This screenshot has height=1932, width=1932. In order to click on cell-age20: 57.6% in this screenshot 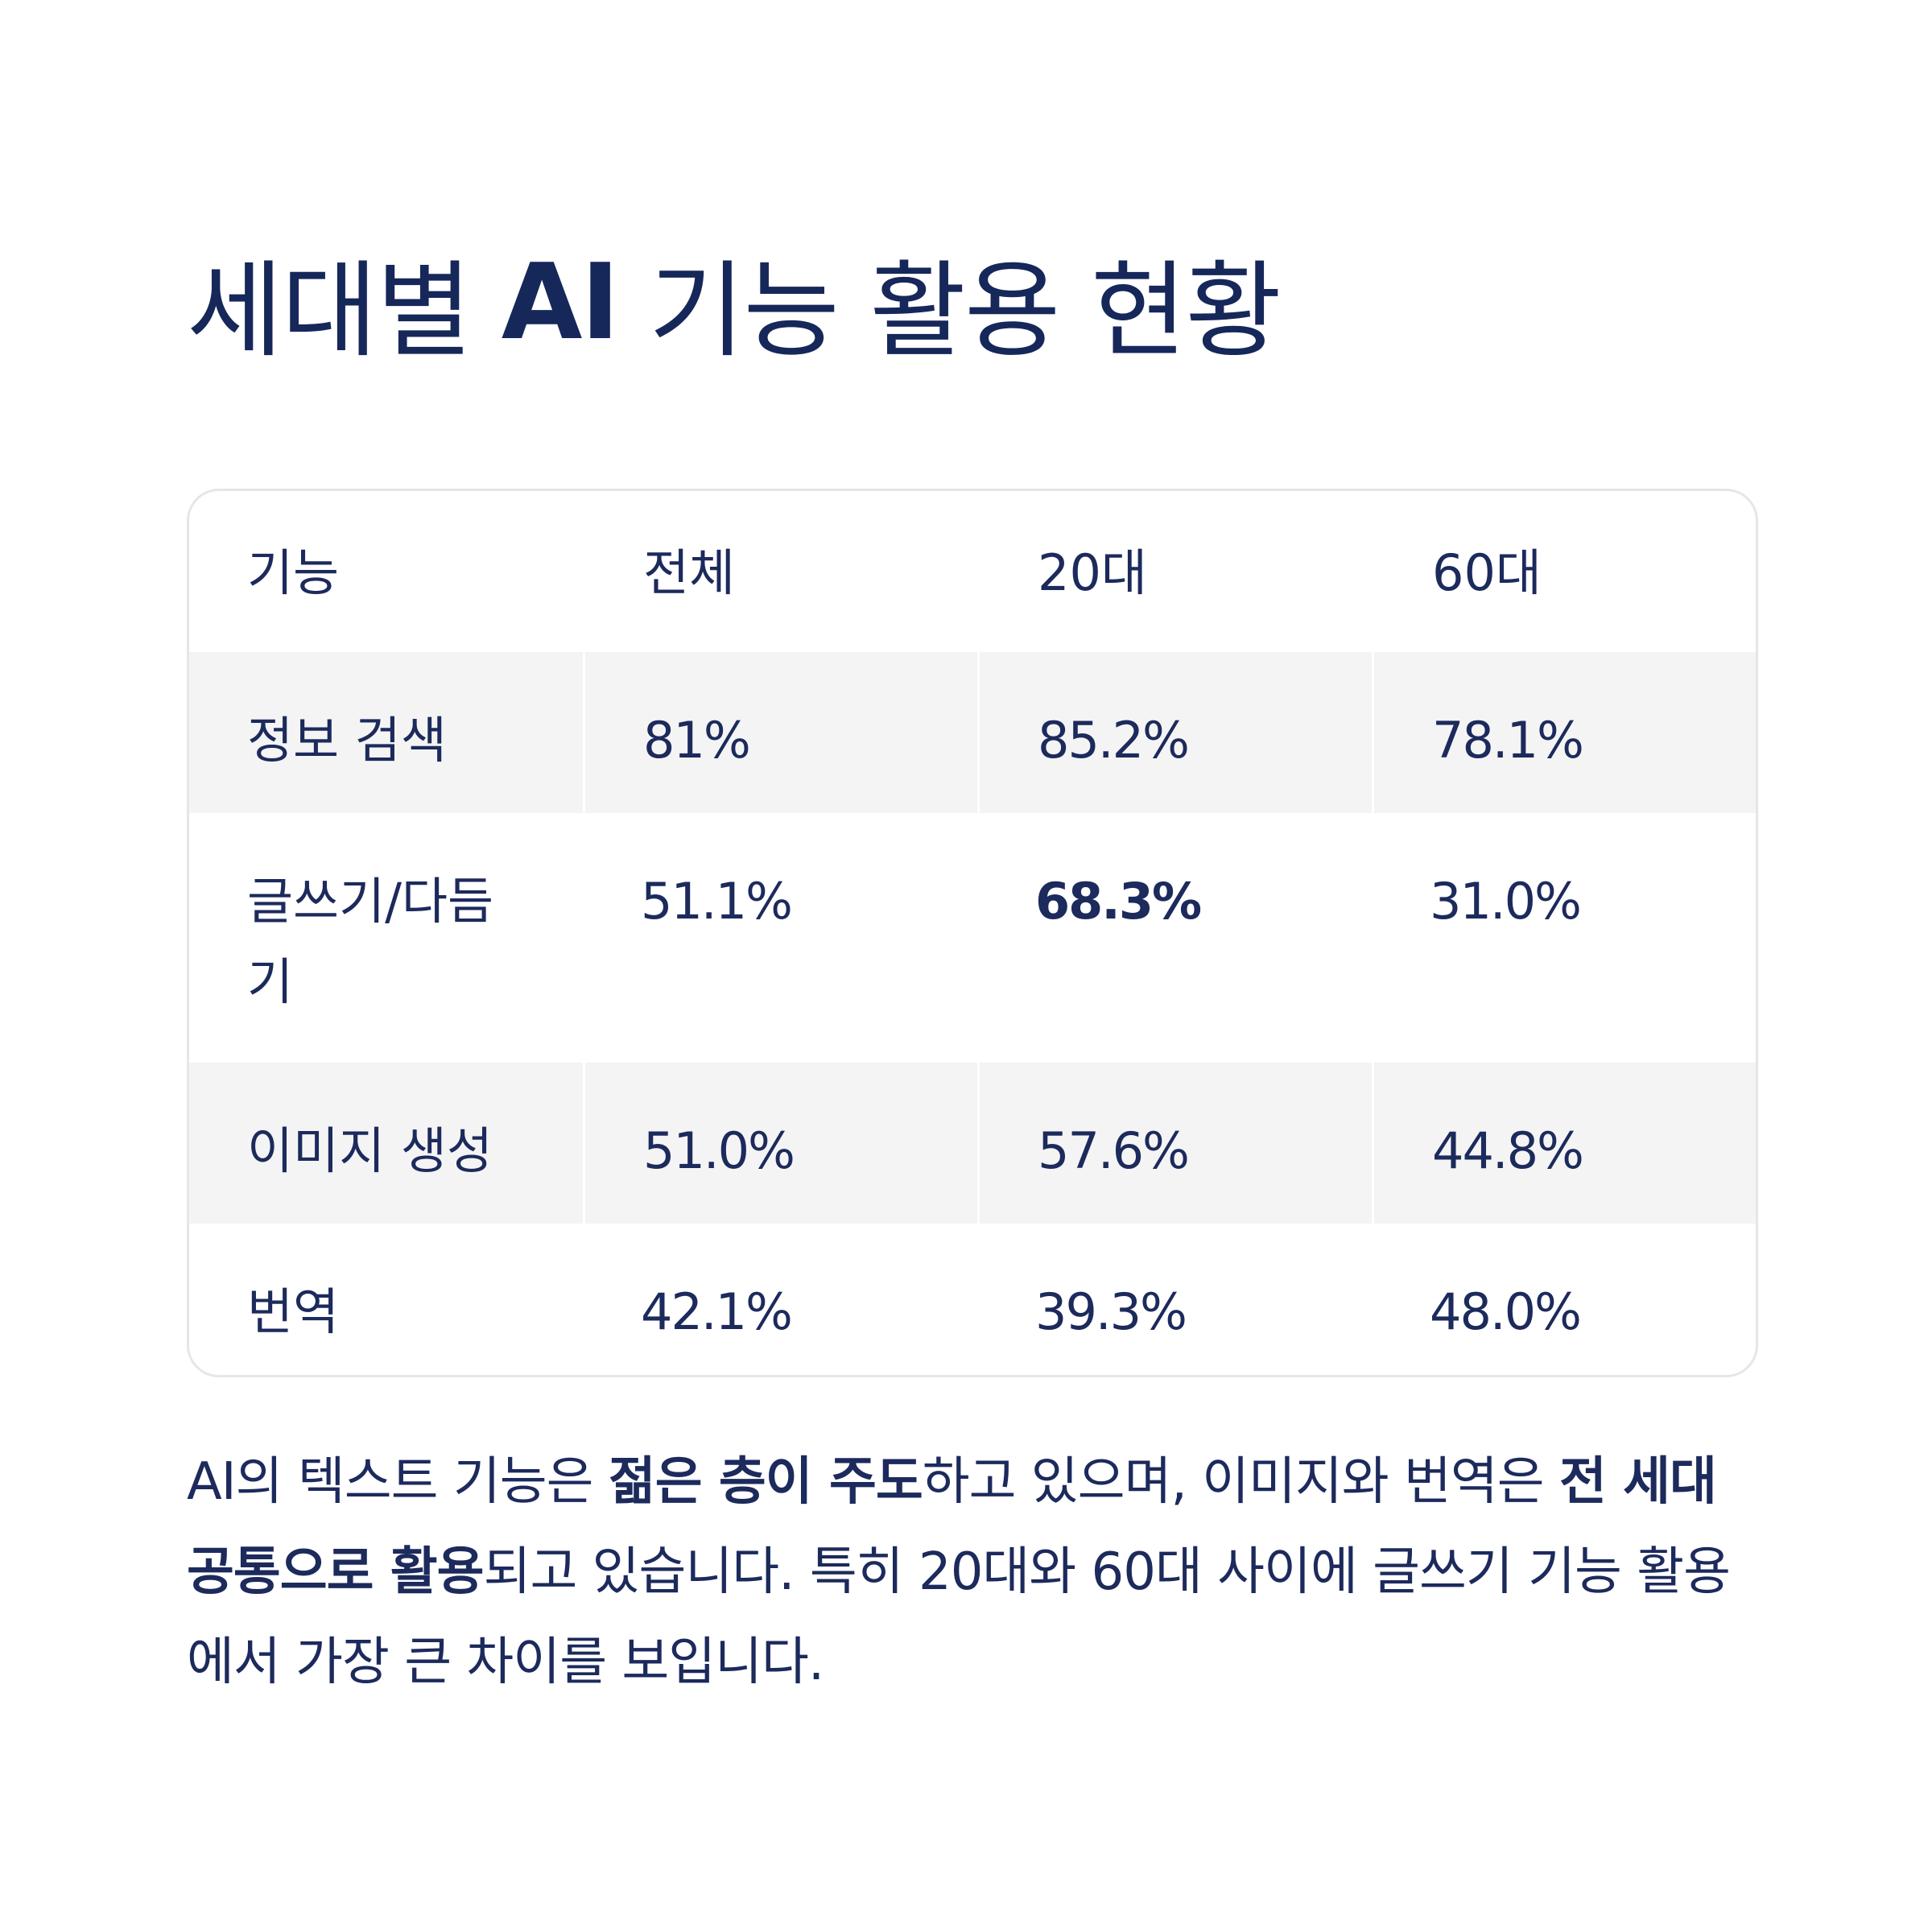, I will do `click(1174, 1143)`.